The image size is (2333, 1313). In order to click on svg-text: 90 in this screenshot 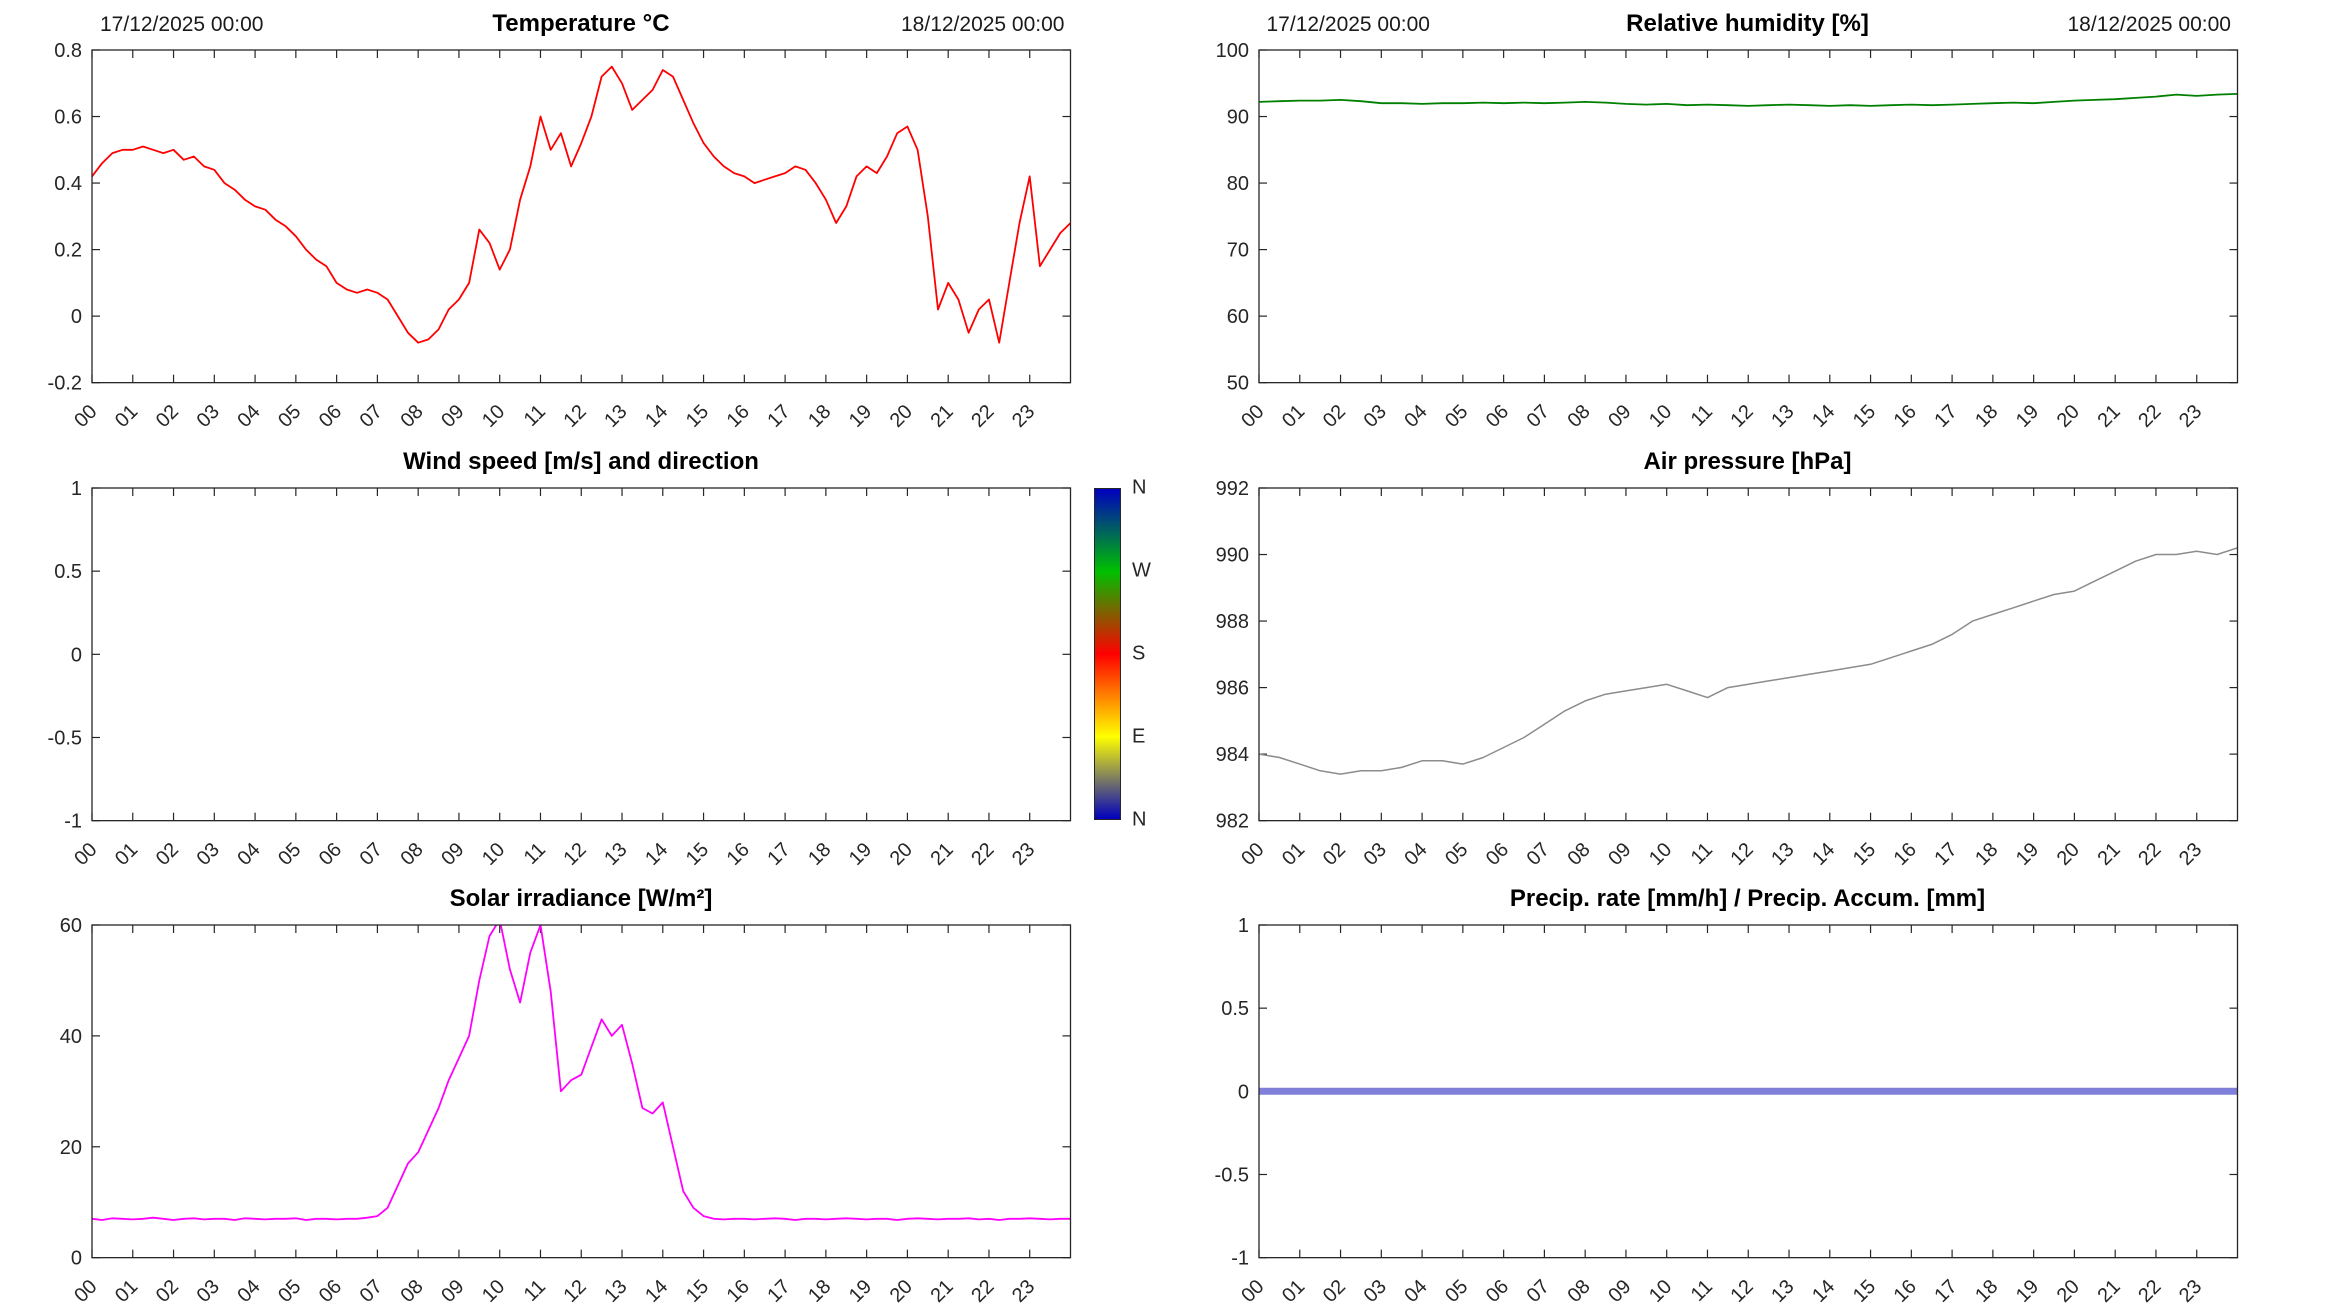, I will do `click(1237, 118)`.